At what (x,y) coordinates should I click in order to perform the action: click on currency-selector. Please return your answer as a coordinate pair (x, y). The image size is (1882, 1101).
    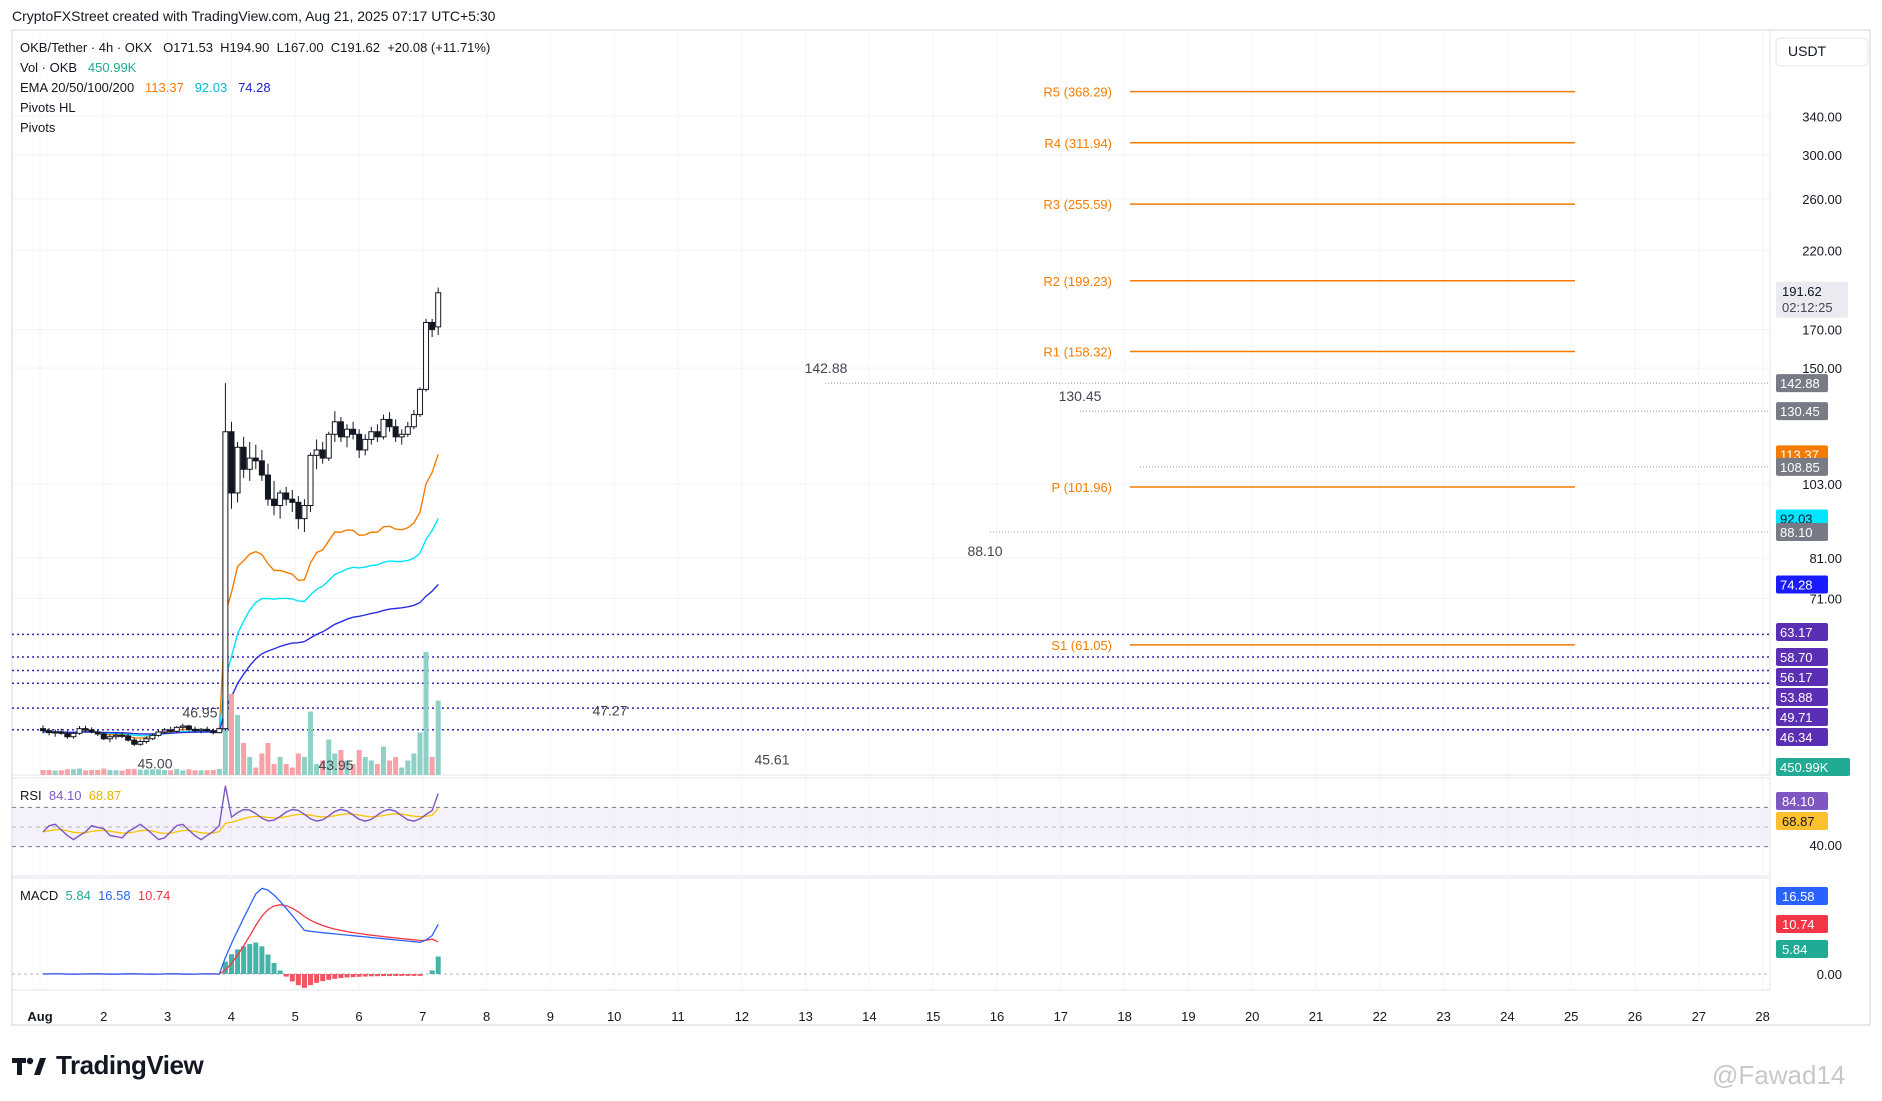
    Looking at the image, I should click on (1822, 52).